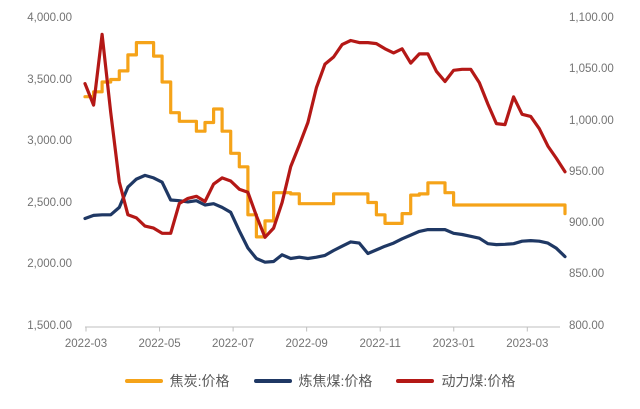 The image size is (640, 409). I want to click on y-axis-right-tick-label: 850.00, so click(587, 274).